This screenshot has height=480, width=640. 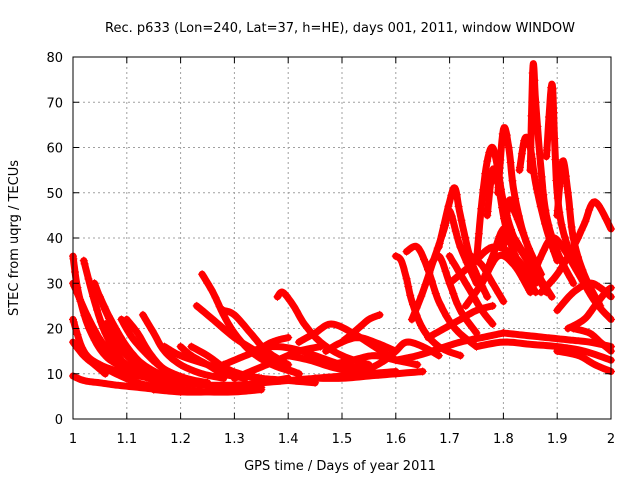 What do you see at coordinates (59, 420) in the screenshot?
I see `y-tick-label: 0` at bounding box center [59, 420].